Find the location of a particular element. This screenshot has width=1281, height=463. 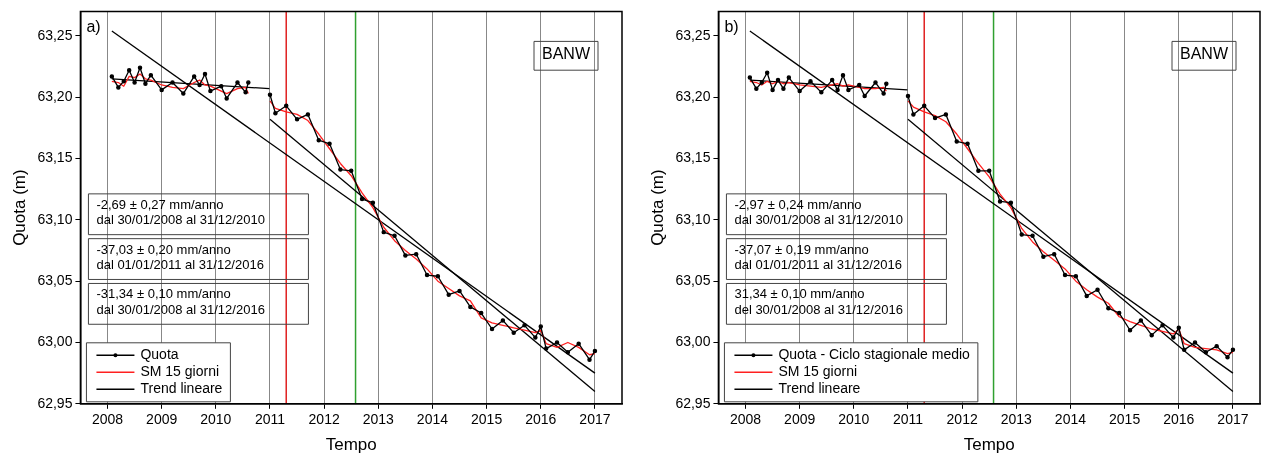

legend-label: Quota is located at coordinates (159, 354).